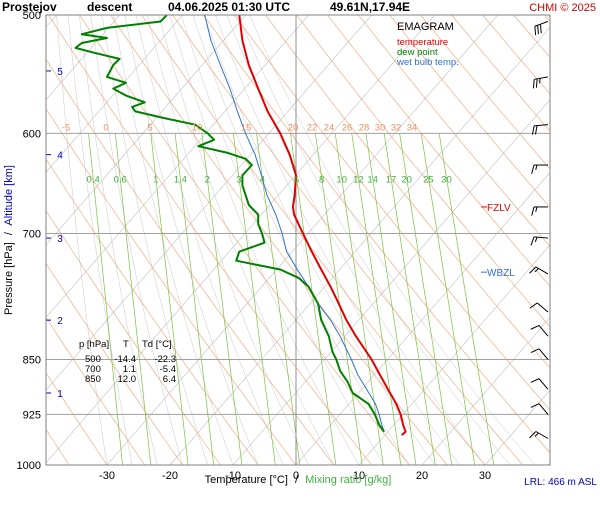  What do you see at coordinates (246, 480) in the screenshot?
I see `x-axis-label-temperature: Temperature [°C]` at bounding box center [246, 480].